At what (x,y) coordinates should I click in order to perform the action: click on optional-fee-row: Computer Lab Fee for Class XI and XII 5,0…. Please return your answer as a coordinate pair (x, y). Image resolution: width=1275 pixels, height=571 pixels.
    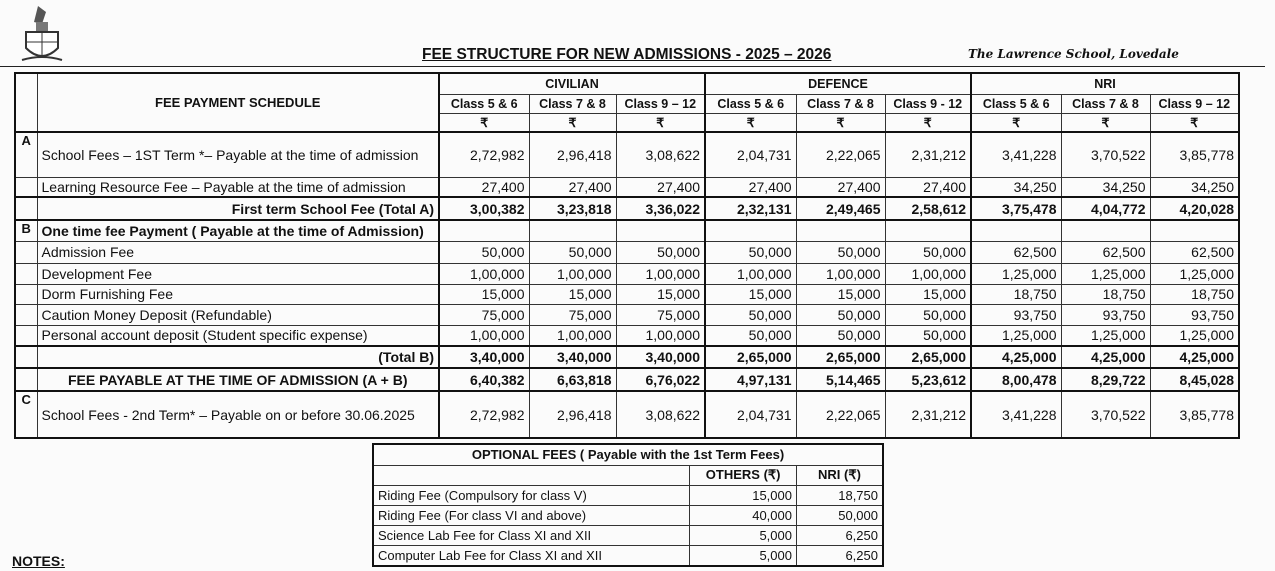
    Looking at the image, I should click on (628, 555).